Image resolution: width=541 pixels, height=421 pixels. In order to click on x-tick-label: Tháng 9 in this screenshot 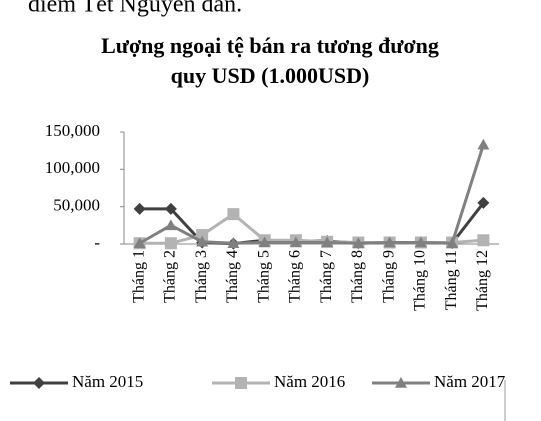, I will do `click(388, 276)`.